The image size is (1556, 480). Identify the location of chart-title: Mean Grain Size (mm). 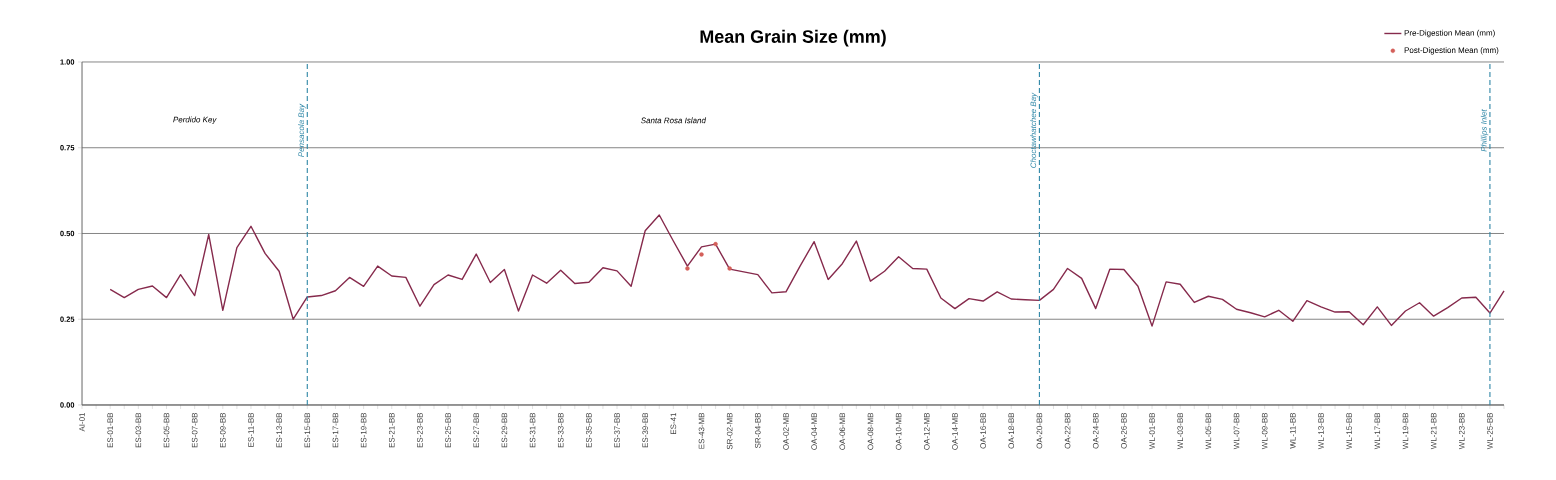
(793, 38).